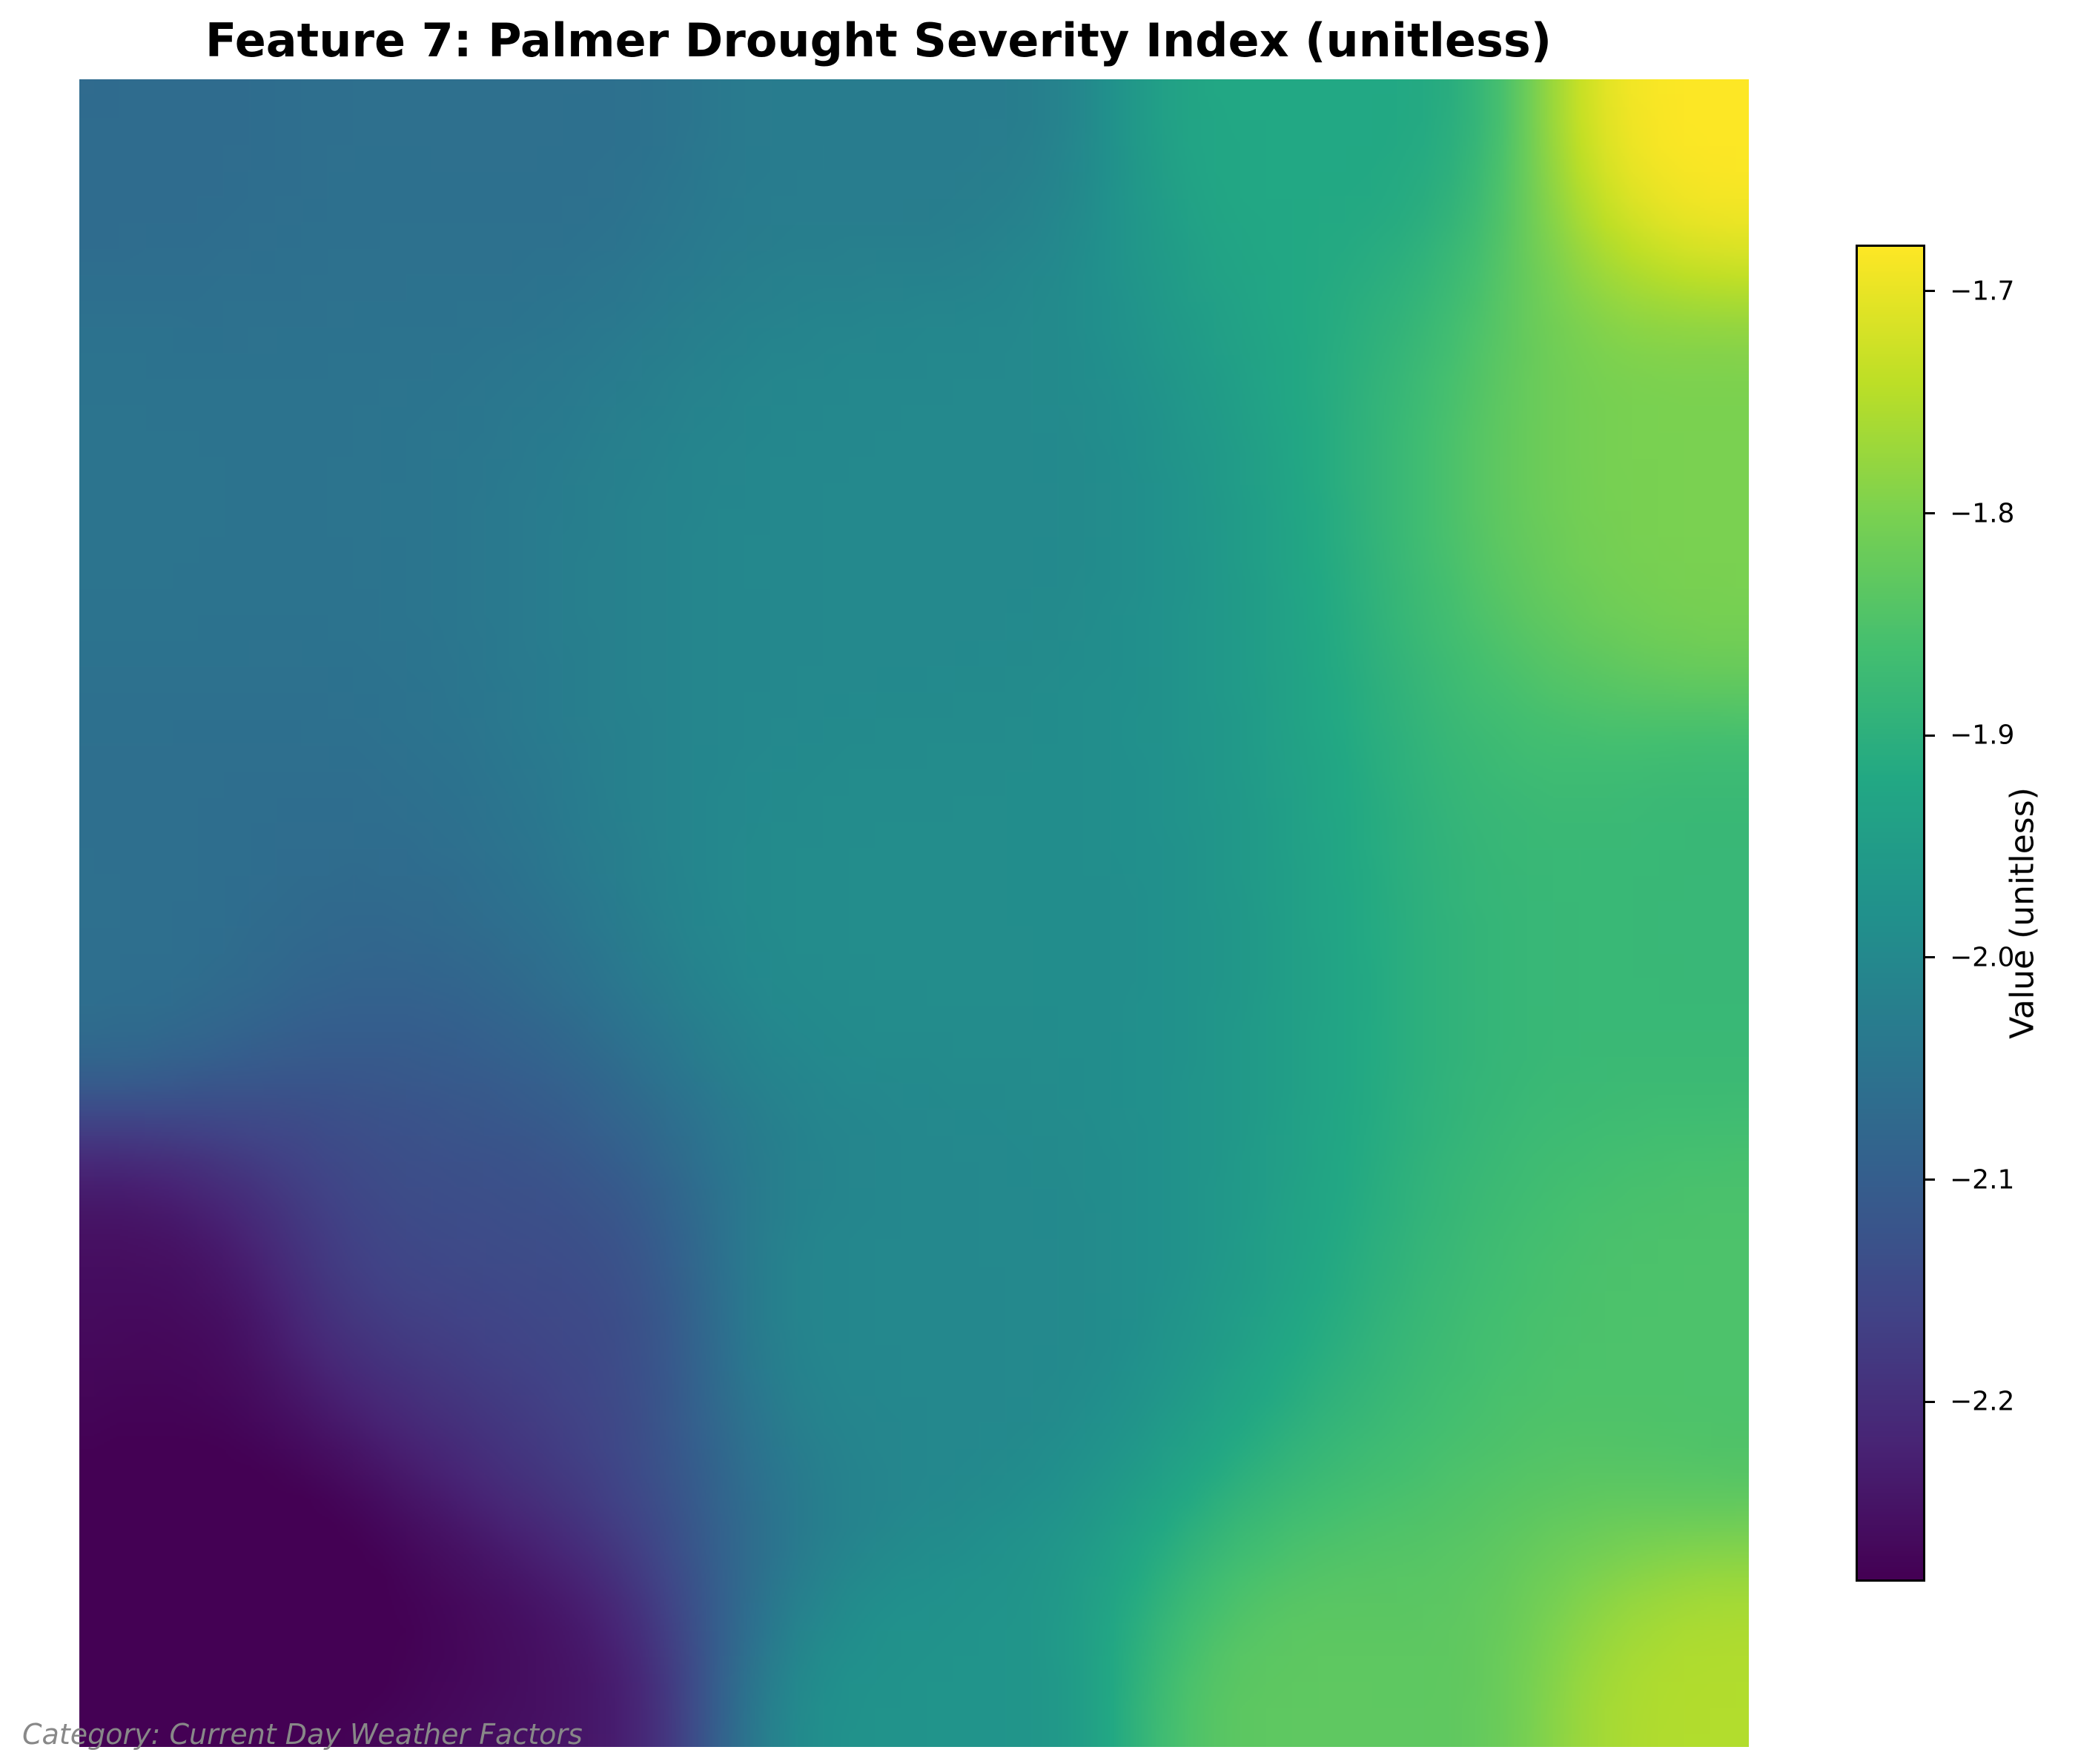 The width and height of the screenshot is (2078, 1764). I want to click on colorbar-tick-label: −1.9, so click(1983, 736).